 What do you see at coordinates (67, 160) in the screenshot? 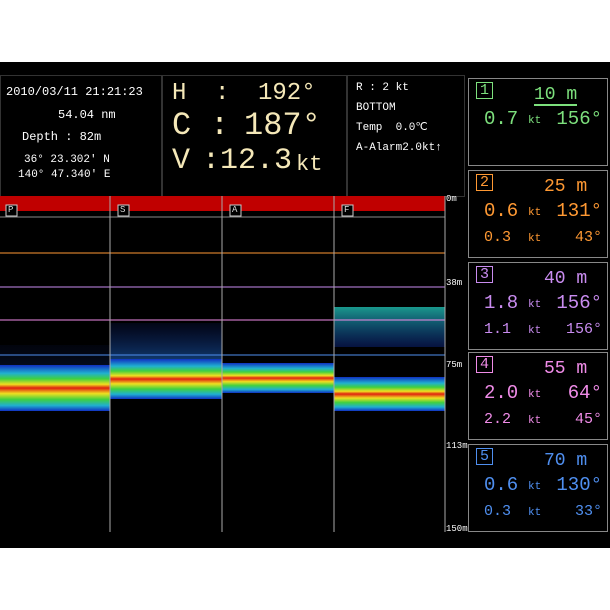
I see `latitude: 36° 23.302' N` at bounding box center [67, 160].